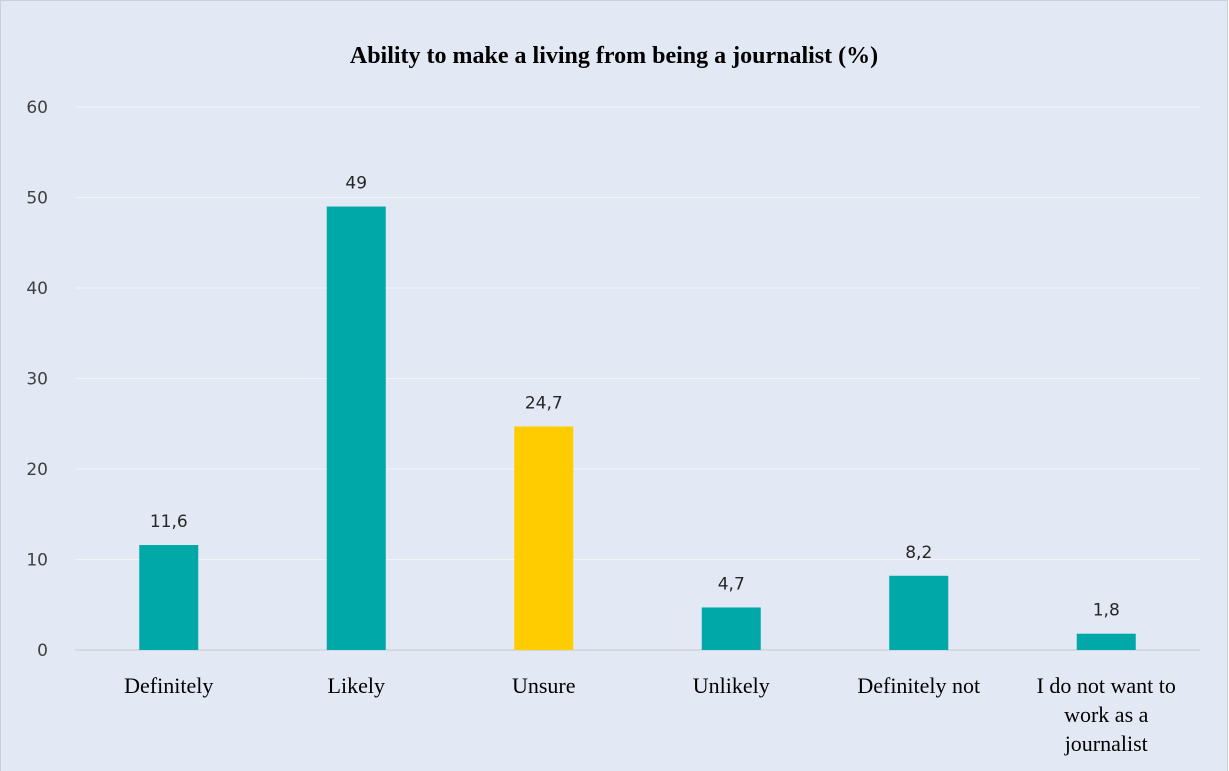  What do you see at coordinates (37, 561) in the screenshot?
I see `y-tick-label: 10` at bounding box center [37, 561].